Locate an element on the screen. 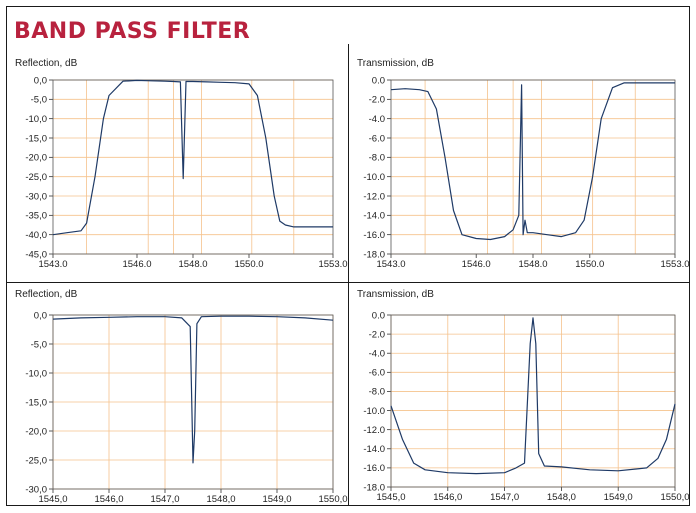 The image size is (696, 513). page-title: BAND PASS FILTER is located at coordinates (132, 31).